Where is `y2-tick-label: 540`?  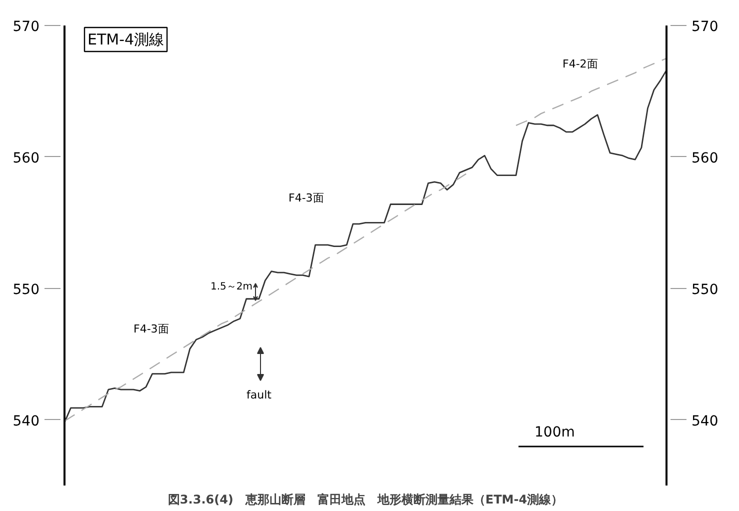
y2-tick-label: 540 is located at coordinates (705, 421).